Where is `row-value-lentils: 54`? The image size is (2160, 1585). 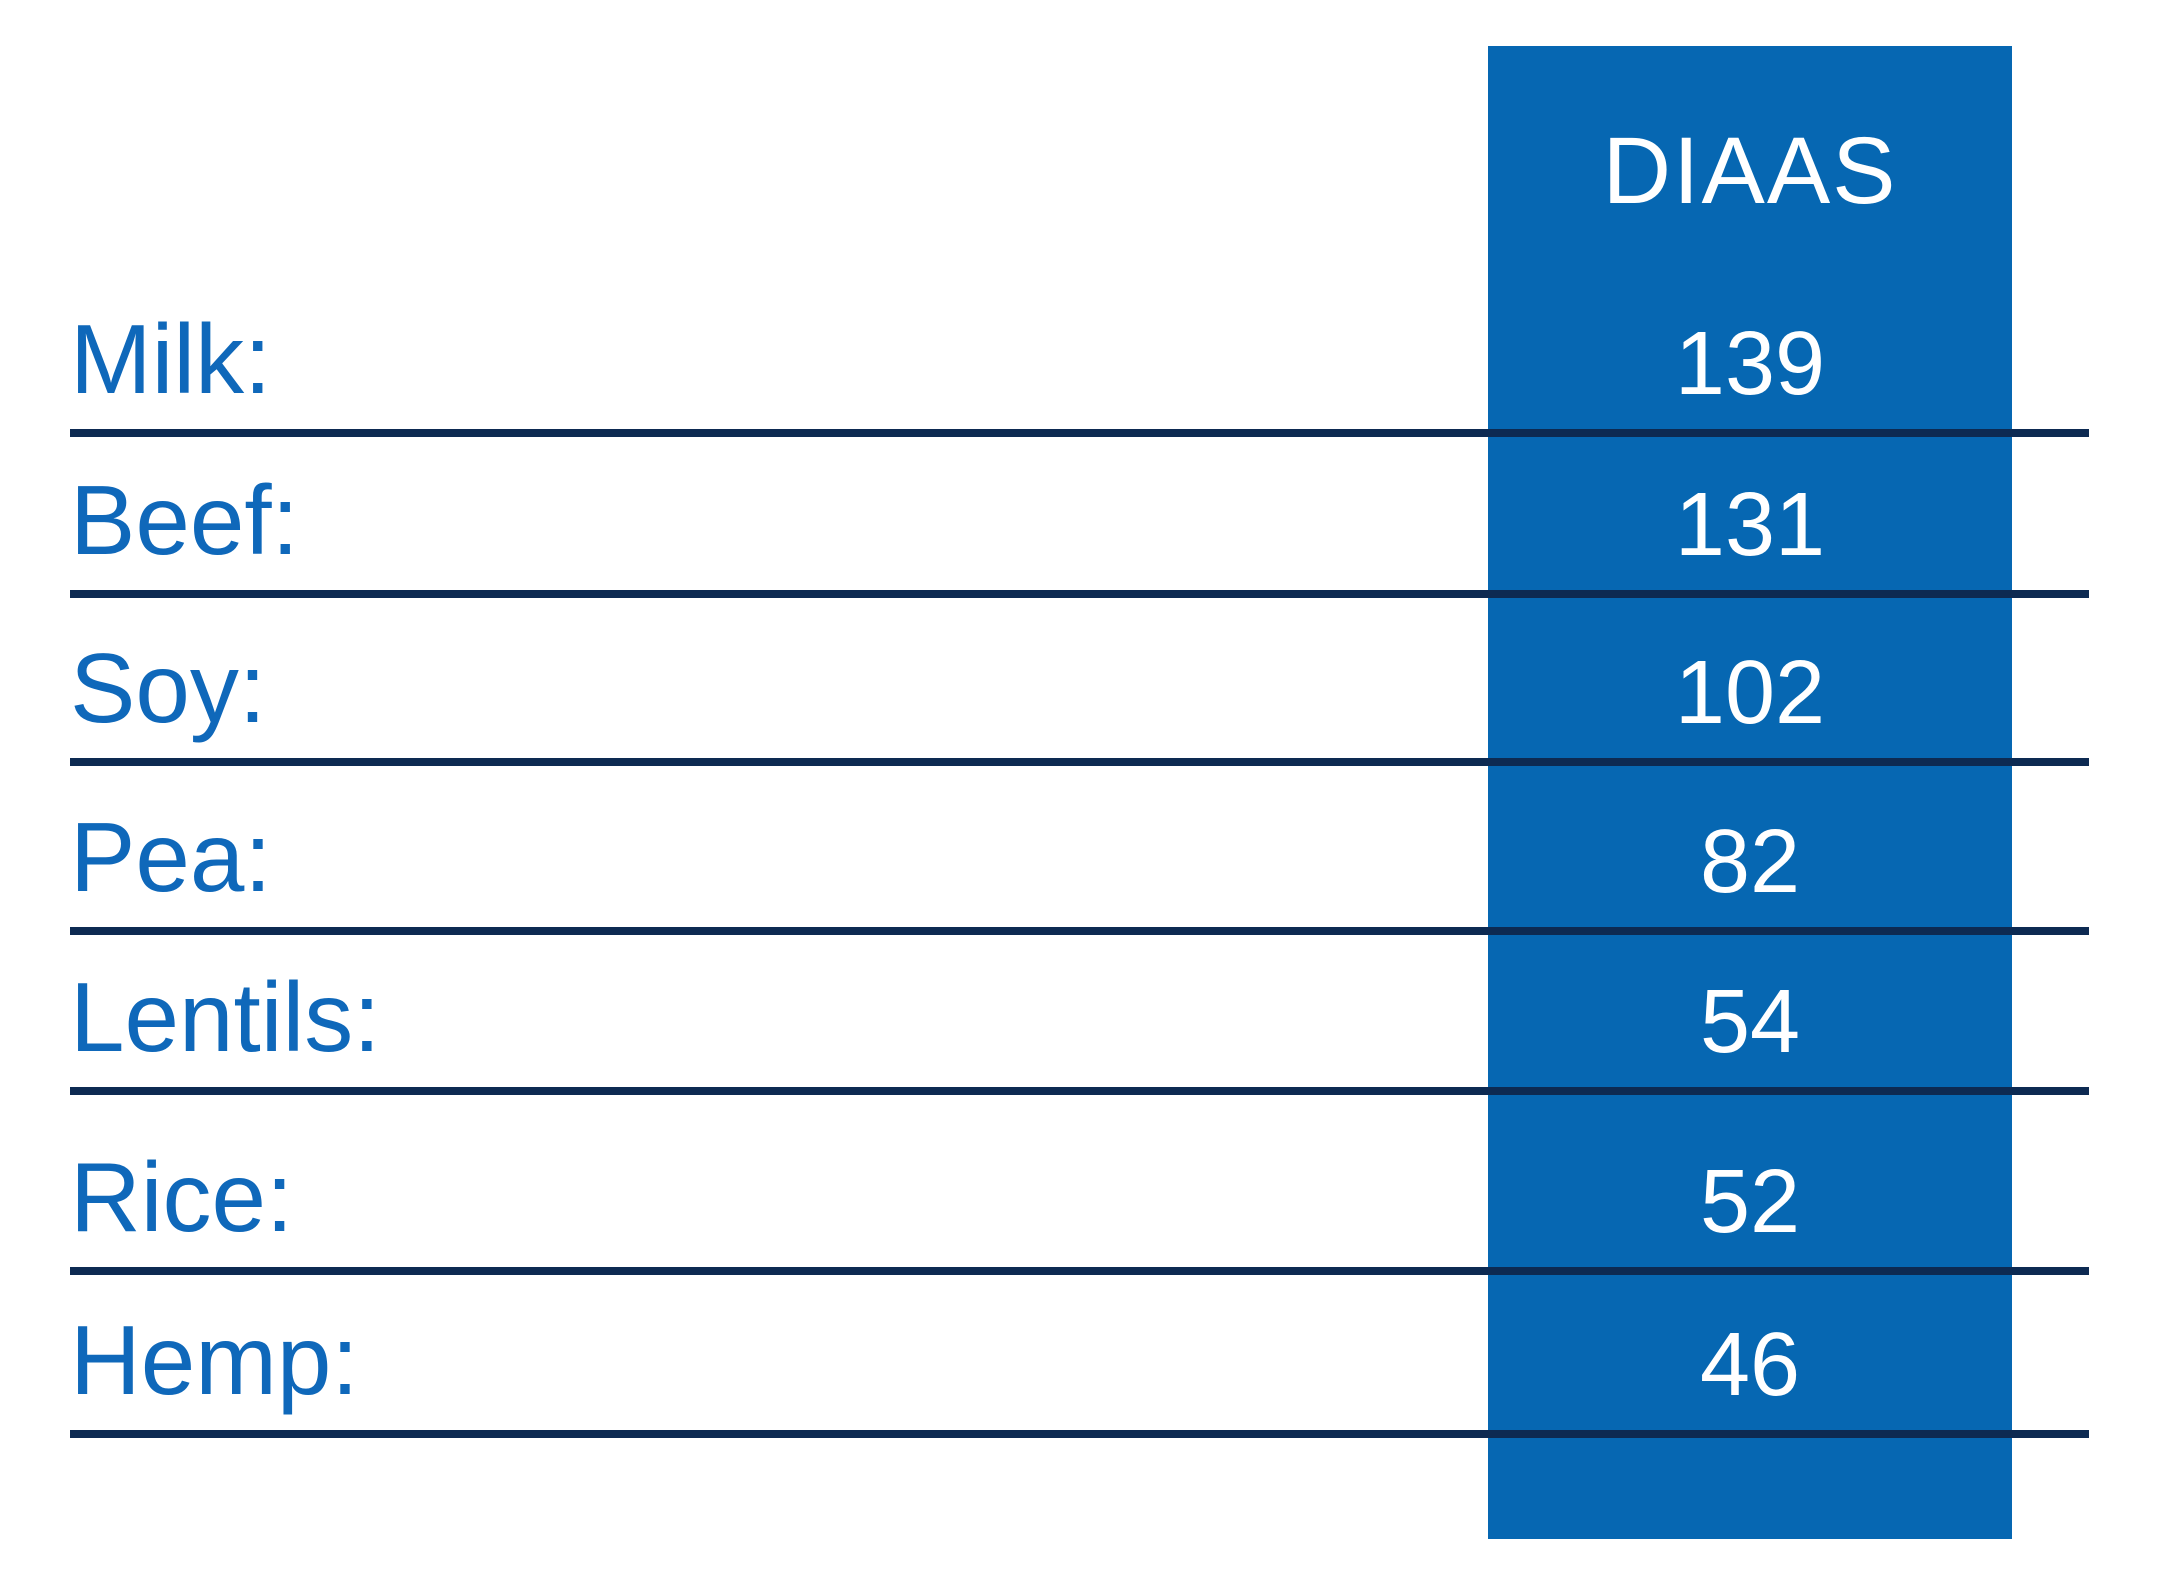 row-value-lentils: 54 is located at coordinates (1750, 1022).